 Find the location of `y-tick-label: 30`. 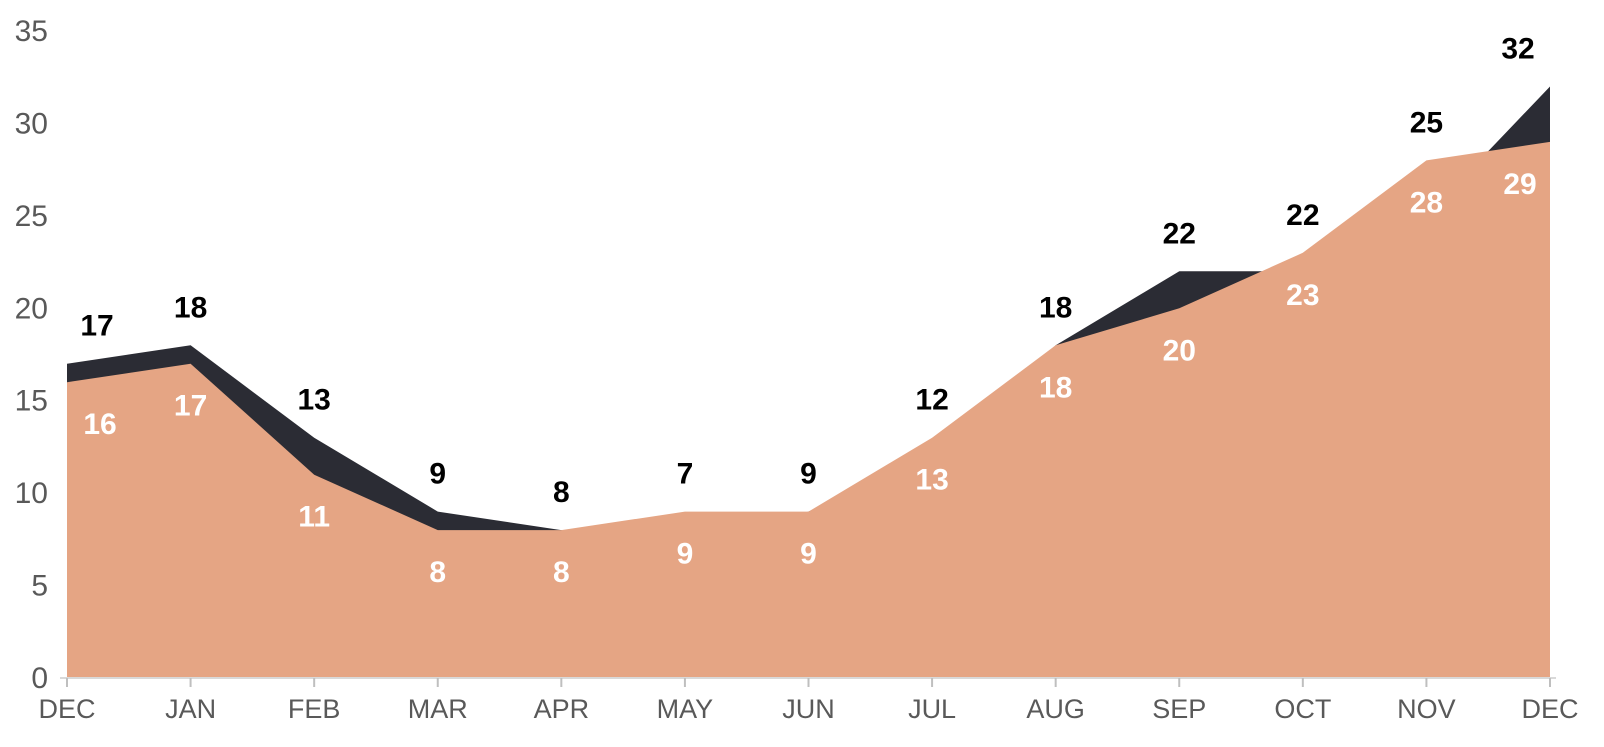

y-tick-label: 30 is located at coordinates (31, 123).